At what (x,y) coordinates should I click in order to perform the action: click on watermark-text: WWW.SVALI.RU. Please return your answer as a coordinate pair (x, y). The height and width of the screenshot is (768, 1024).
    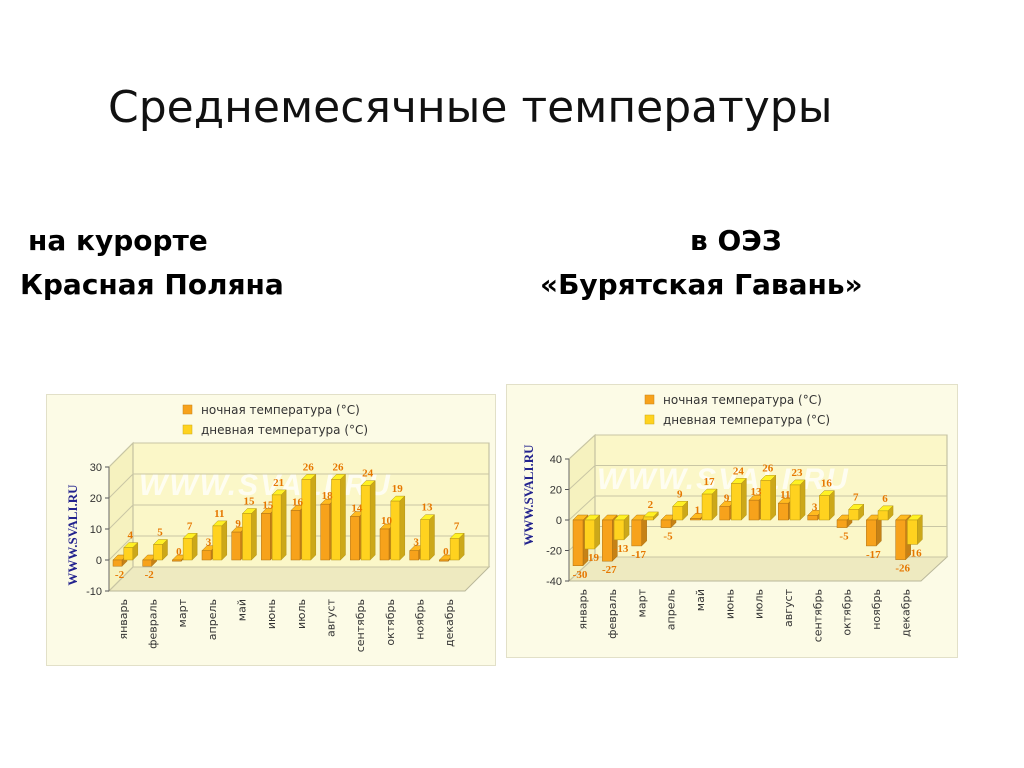
    Looking at the image, I should click on (723, 479).